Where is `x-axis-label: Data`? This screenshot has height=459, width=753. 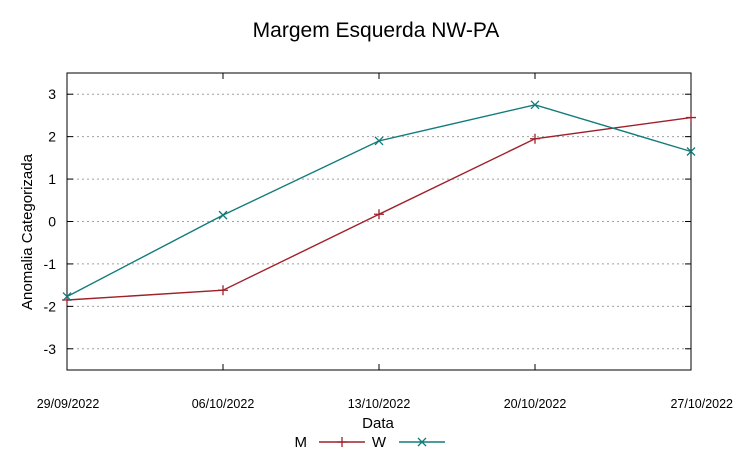
x-axis-label: Data is located at coordinates (378, 423).